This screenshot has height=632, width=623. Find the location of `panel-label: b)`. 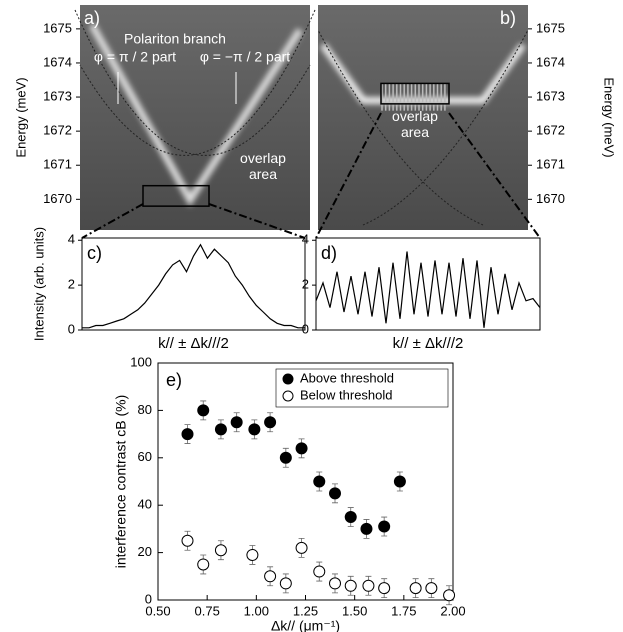

panel-label: b) is located at coordinates (508, 18).